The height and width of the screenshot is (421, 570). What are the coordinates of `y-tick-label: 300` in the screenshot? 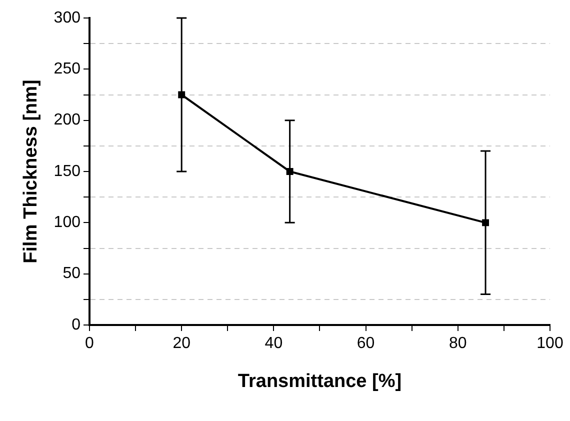 It's located at (67, 17).